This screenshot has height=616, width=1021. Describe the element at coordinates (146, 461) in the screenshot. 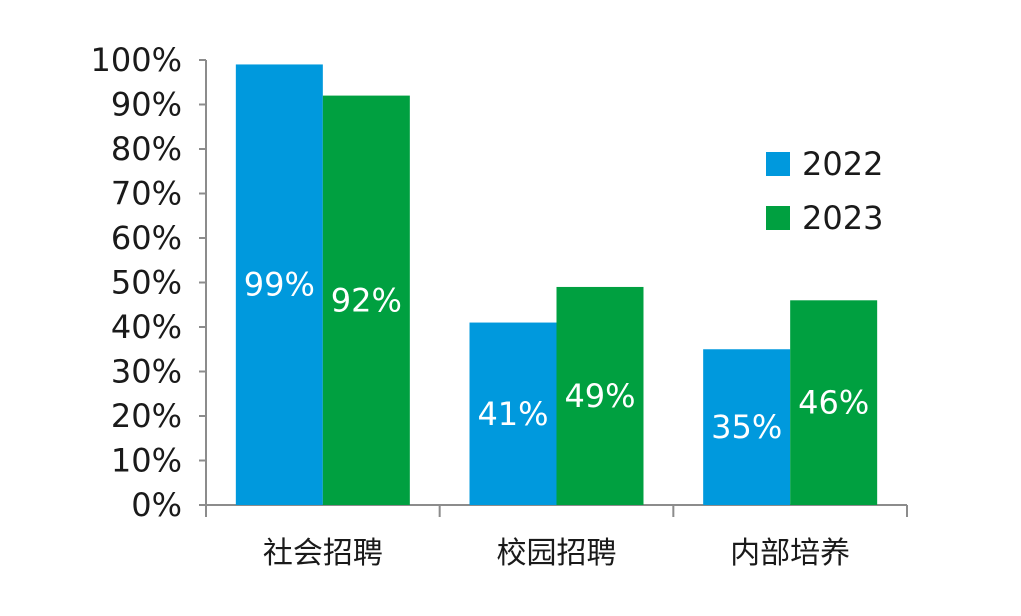

I see `y-tick-label: 10%` at that location.